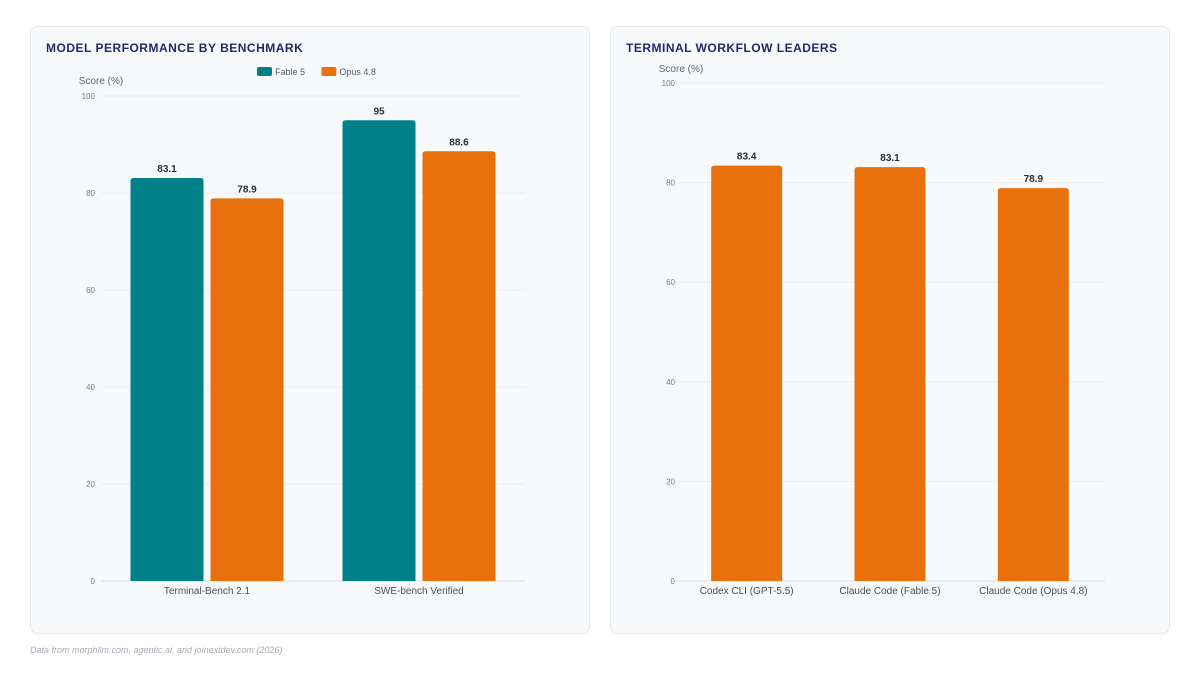 This screenshot has width=1200, height=675. Describe the element at coordinates (459, 142) in the screenshot. I see `data-label: 88.6` at that location.